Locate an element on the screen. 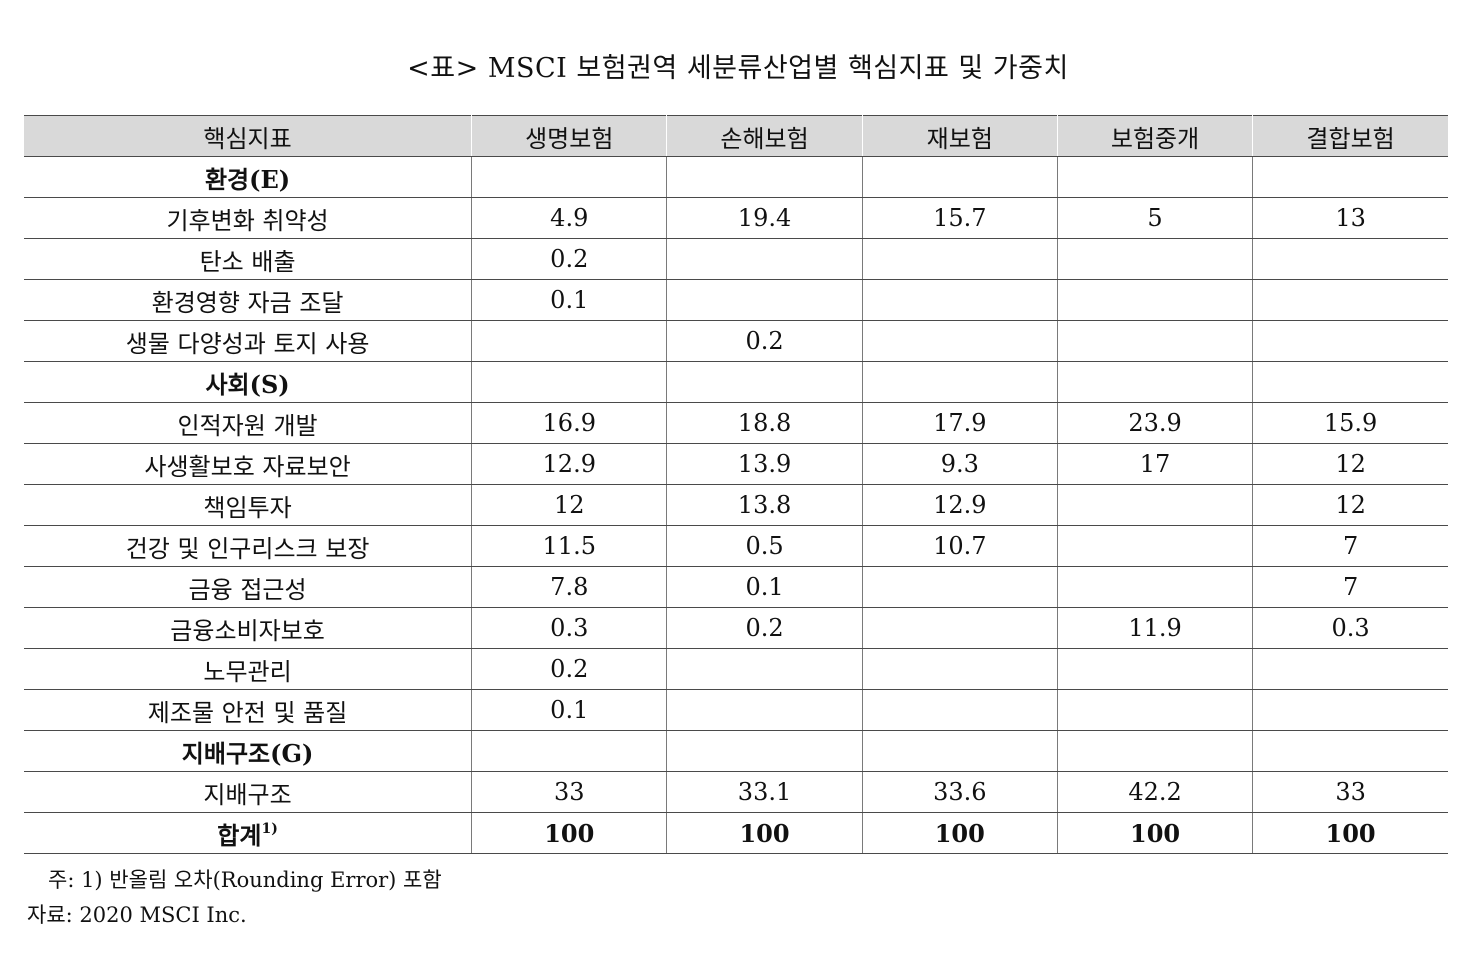 Image resolution: width=1476 pixels, height=955 pixels. table-row: 금융 접근성 7.8 0.1 7 is located at coordinates (736, 587).